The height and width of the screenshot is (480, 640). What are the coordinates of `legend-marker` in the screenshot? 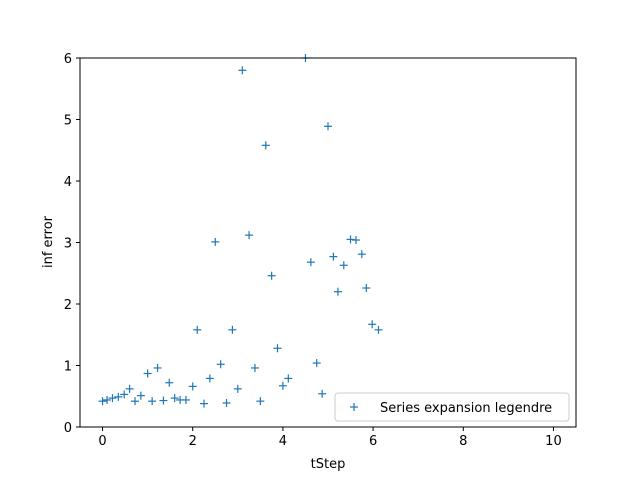 It's located at (354, 407).